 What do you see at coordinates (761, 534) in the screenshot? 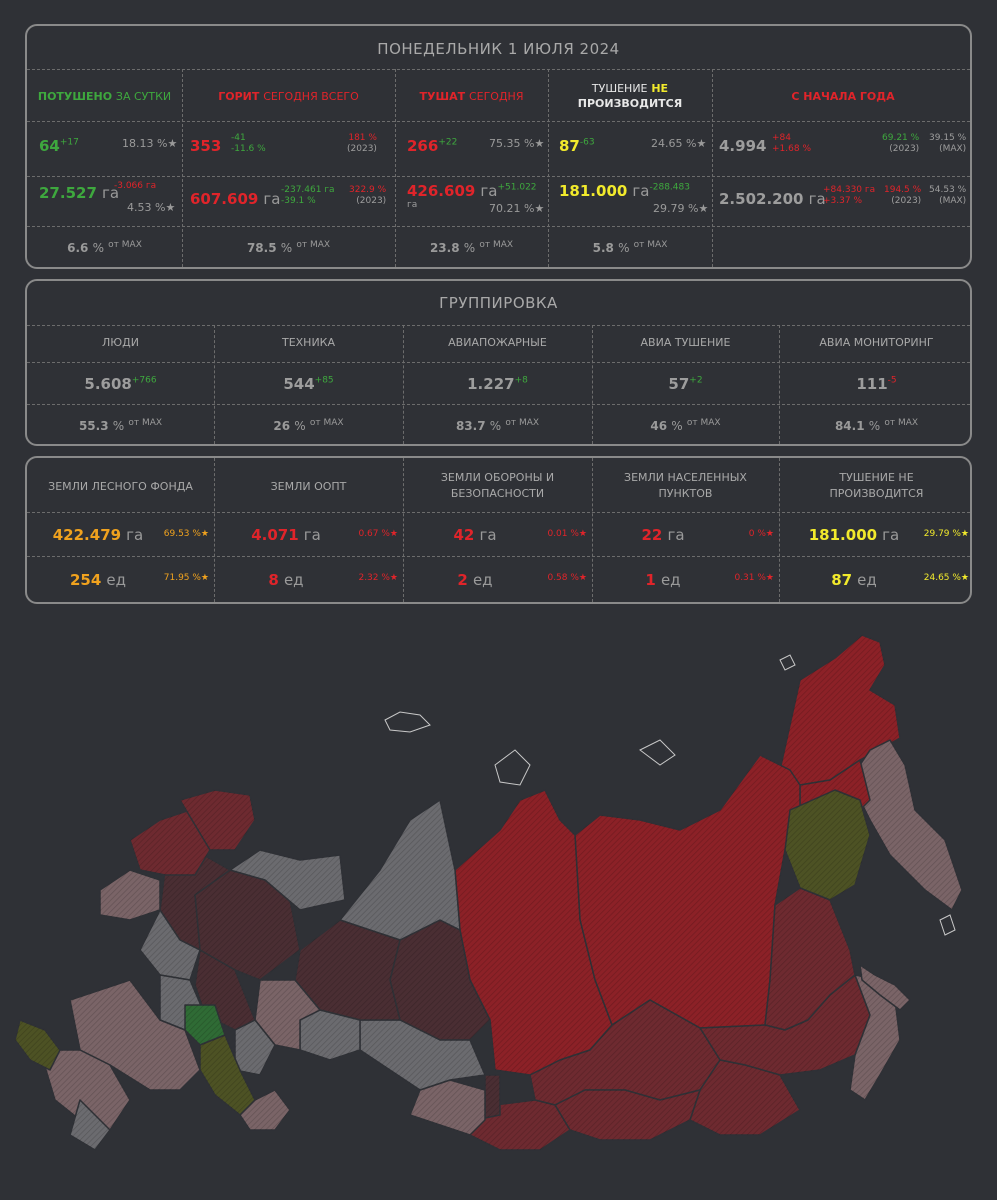
I see `land-area-pct: 0 %★` at bounding box center [761, 534].